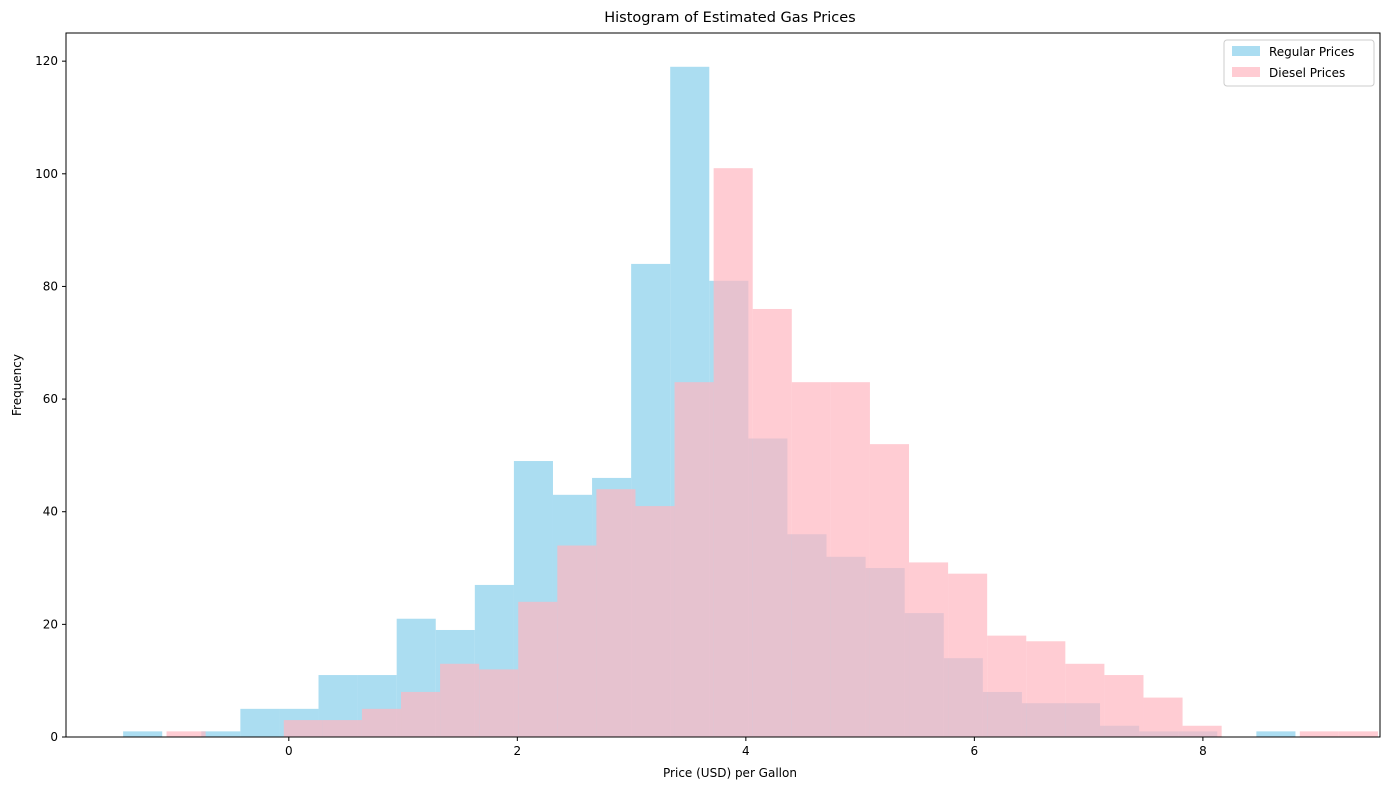 Image resolution: width=1389 pixels, height=790 pixels. What do you see at coordinates (50, 286) in the screenshot?
I see `y-tick-label: 80` at bounding box center [50, 286].